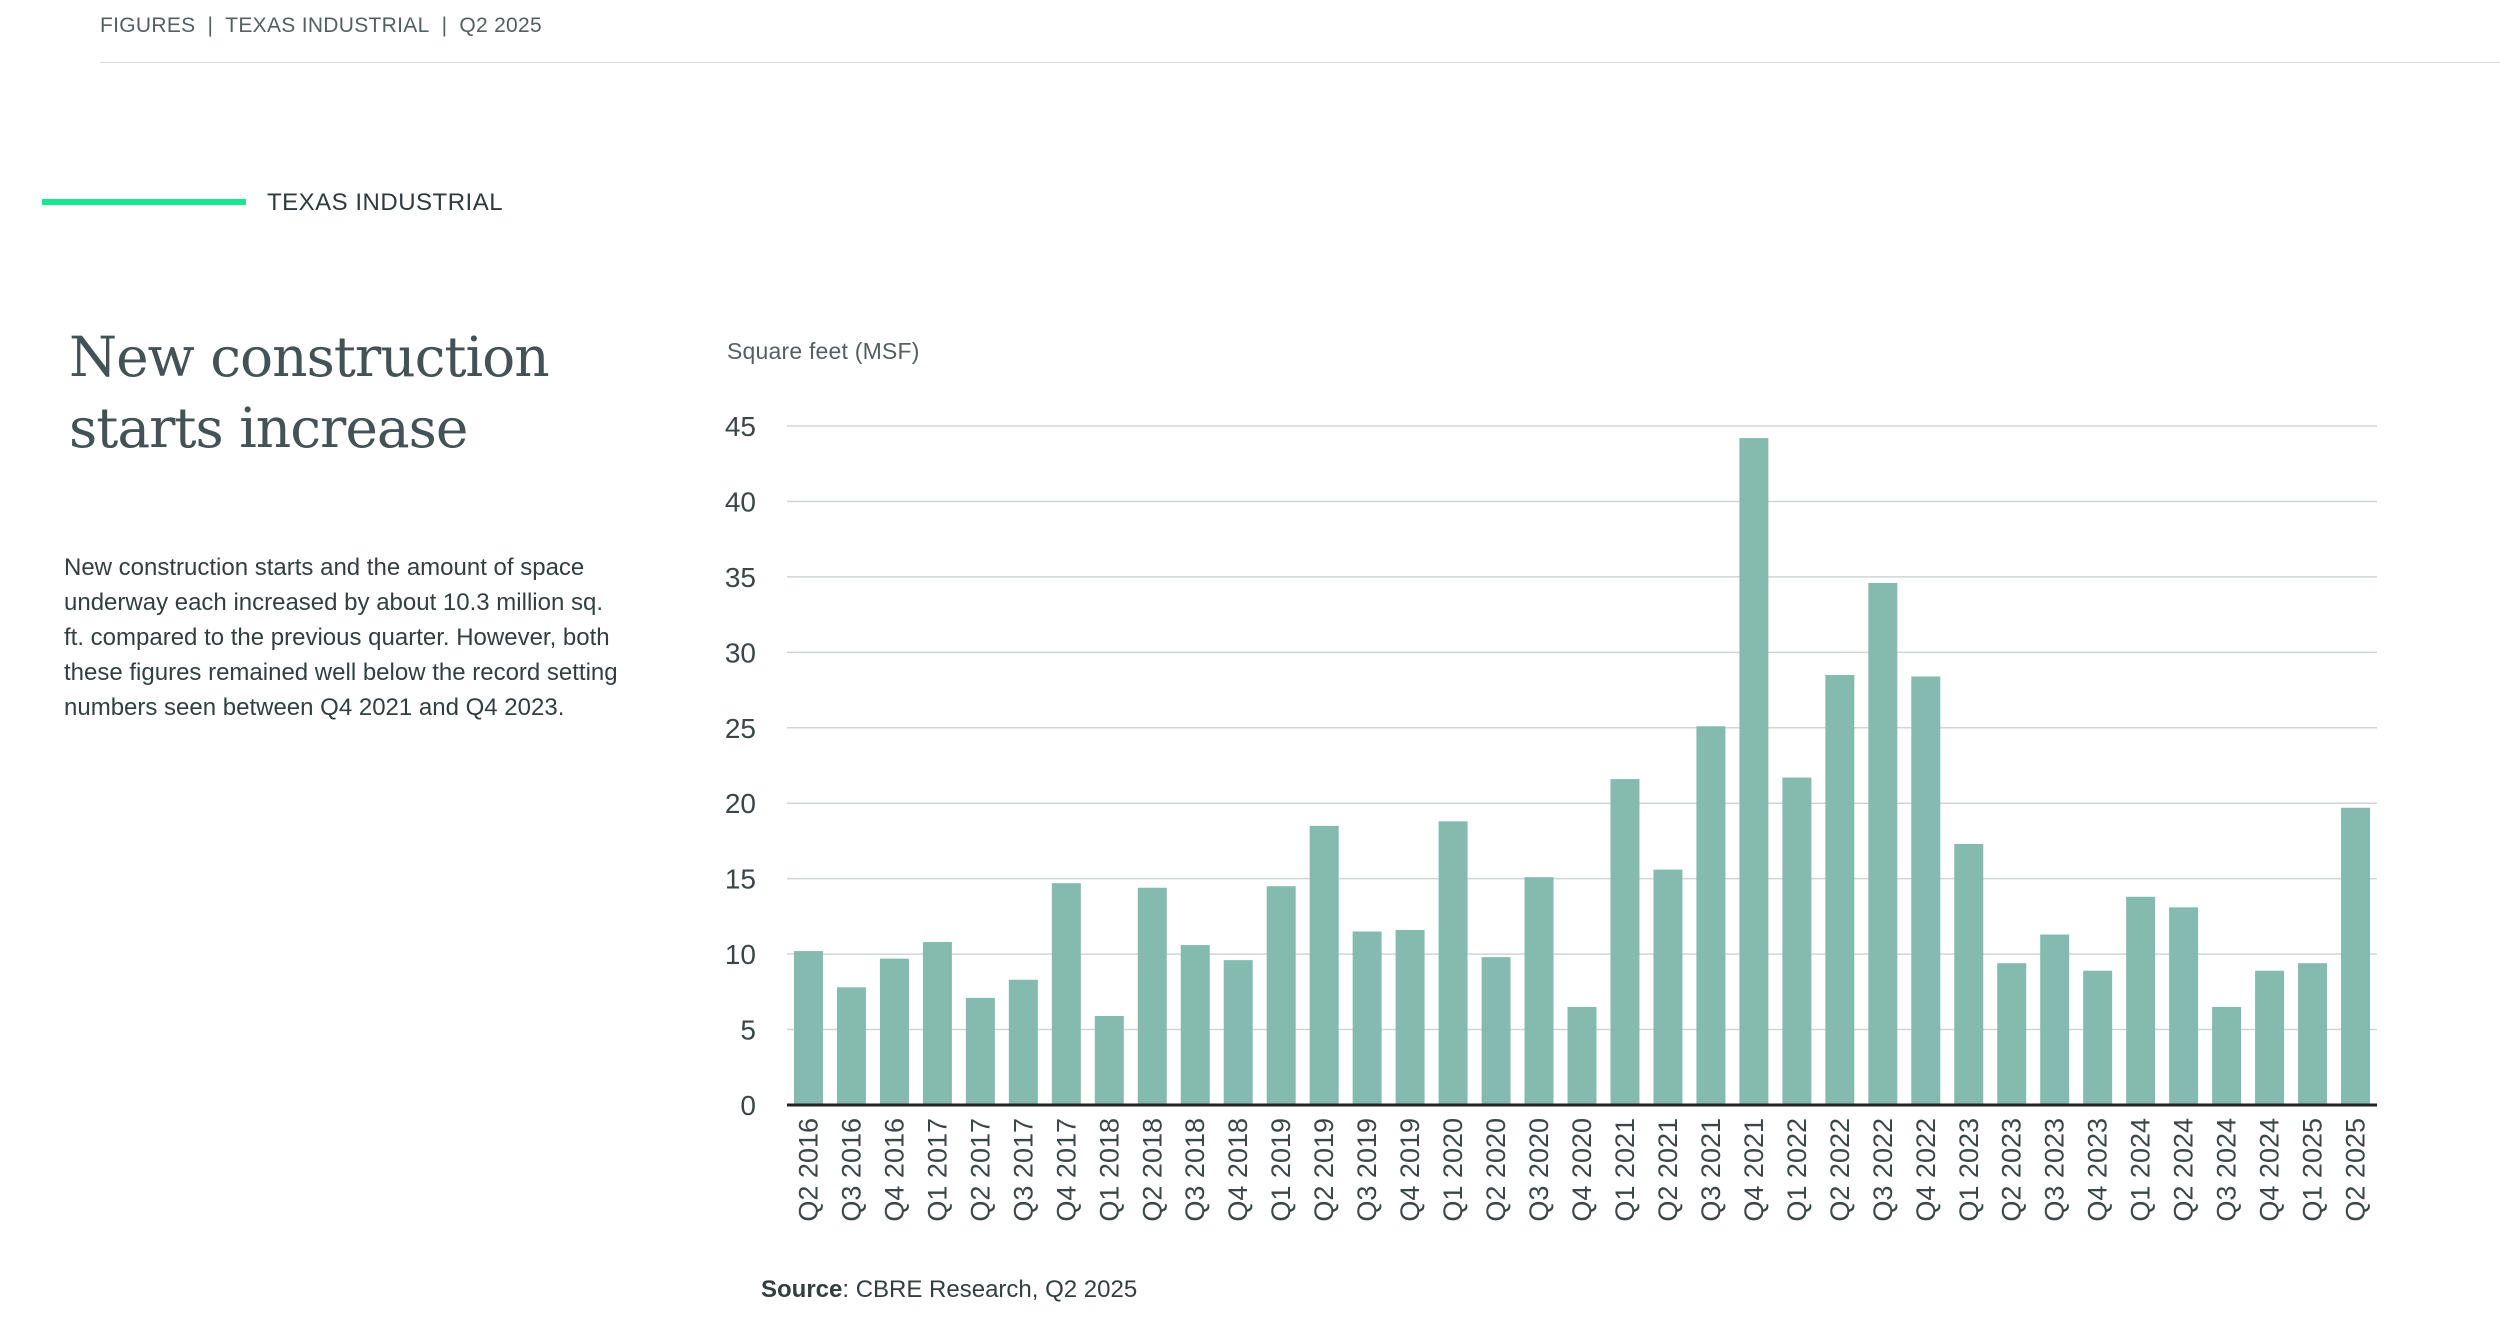 This screenshot has height=1329, width=2500. I want to click on breadcrumb-item: Q2 2025, so click(500, 25).